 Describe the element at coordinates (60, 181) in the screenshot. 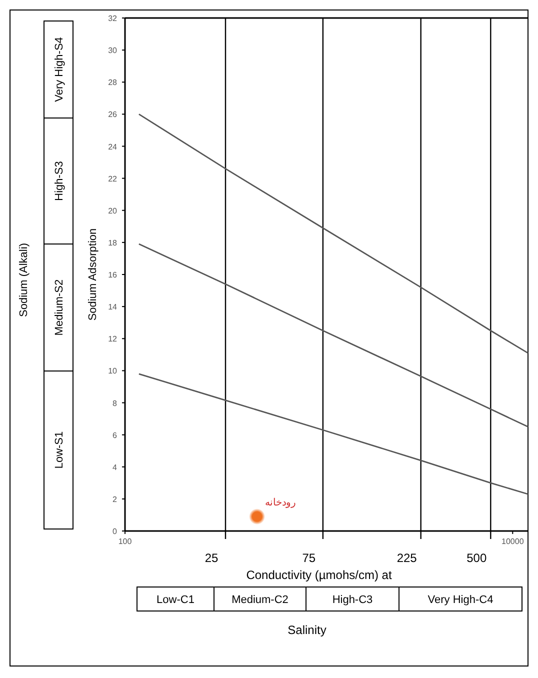

I see `text: High-S3` at that location.